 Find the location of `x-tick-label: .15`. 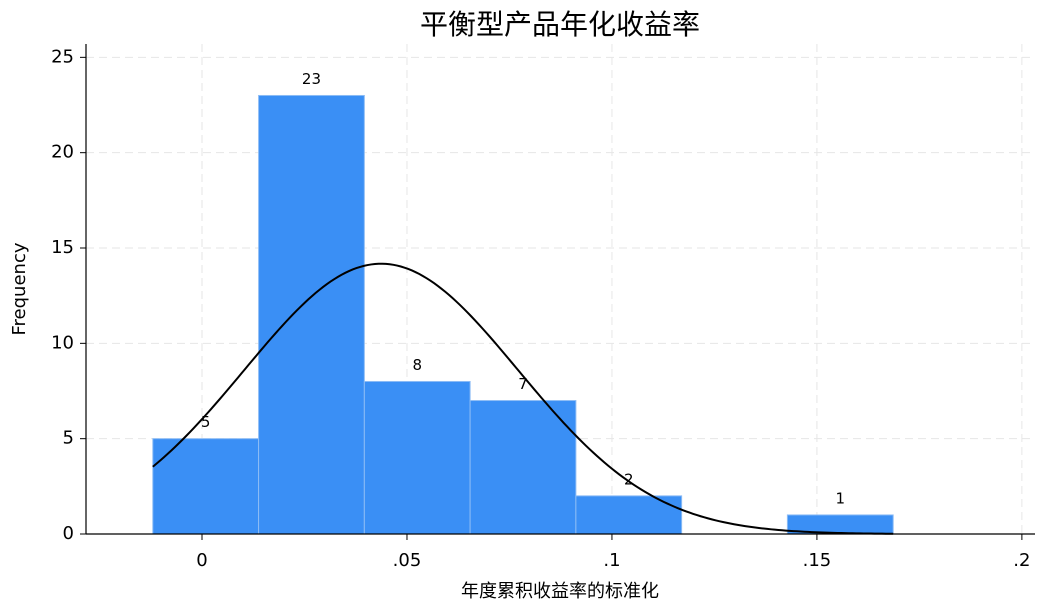

x-tick-label: .15 is located at coordinates (817, 560).